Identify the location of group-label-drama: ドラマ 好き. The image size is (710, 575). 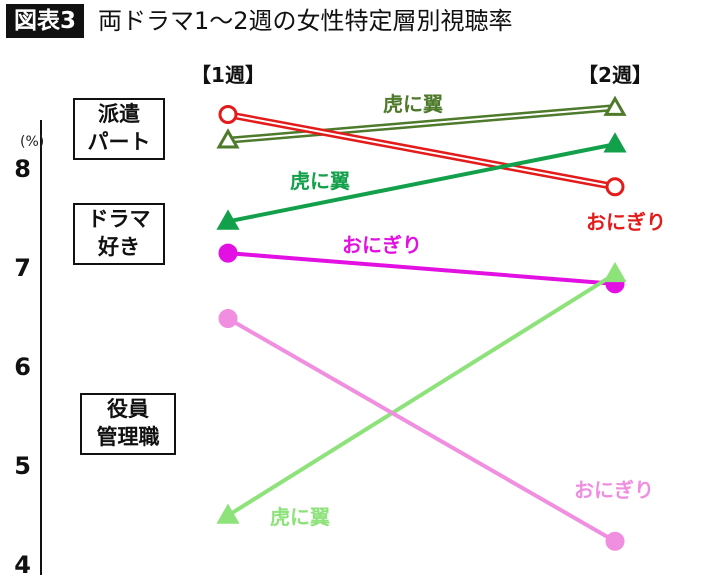
(119, 234).